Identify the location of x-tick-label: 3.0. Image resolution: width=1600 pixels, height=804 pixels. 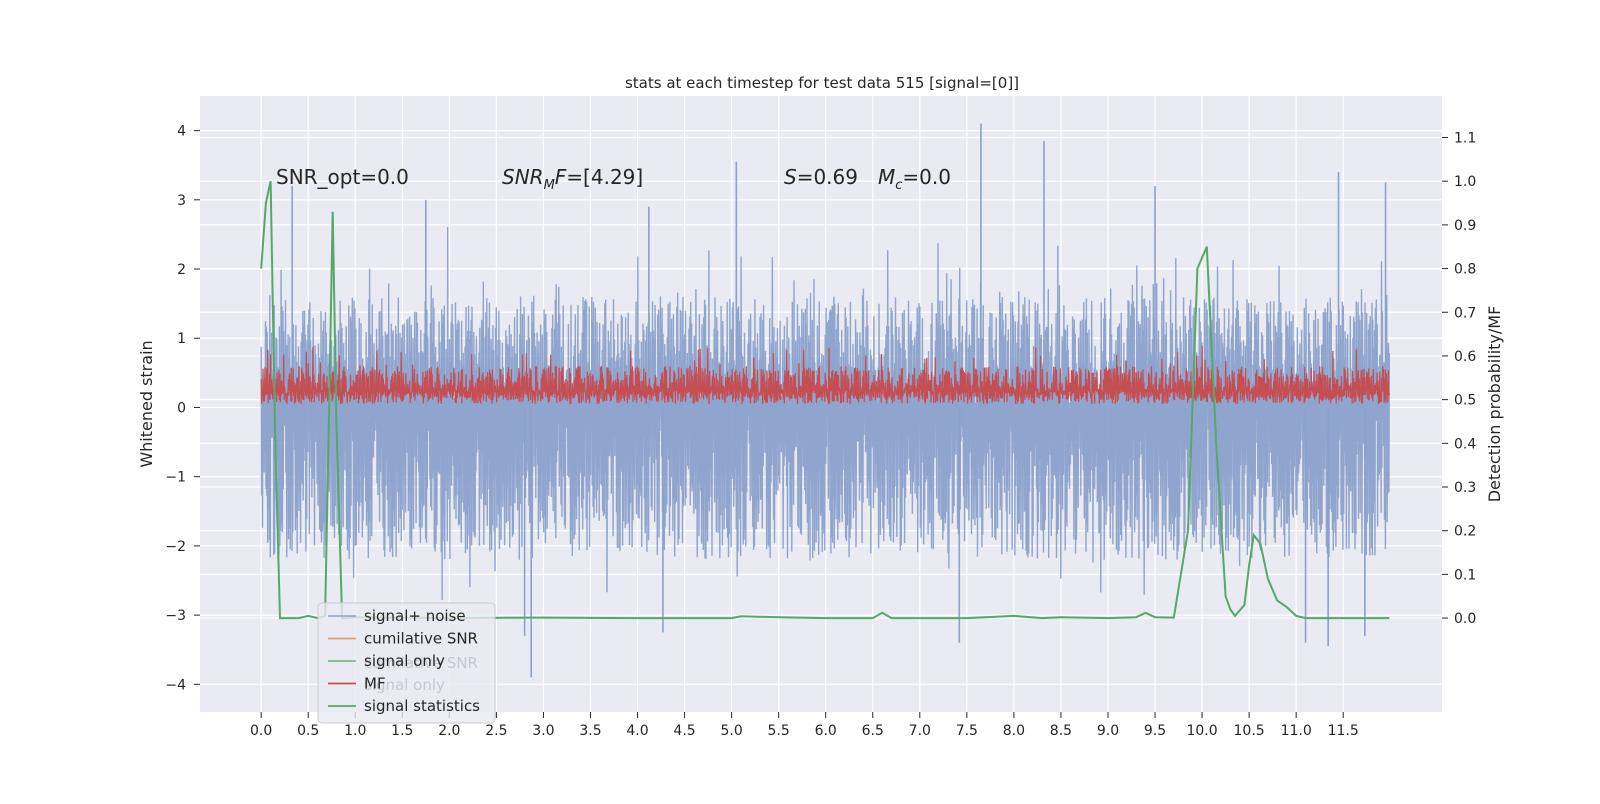
(543, 731).